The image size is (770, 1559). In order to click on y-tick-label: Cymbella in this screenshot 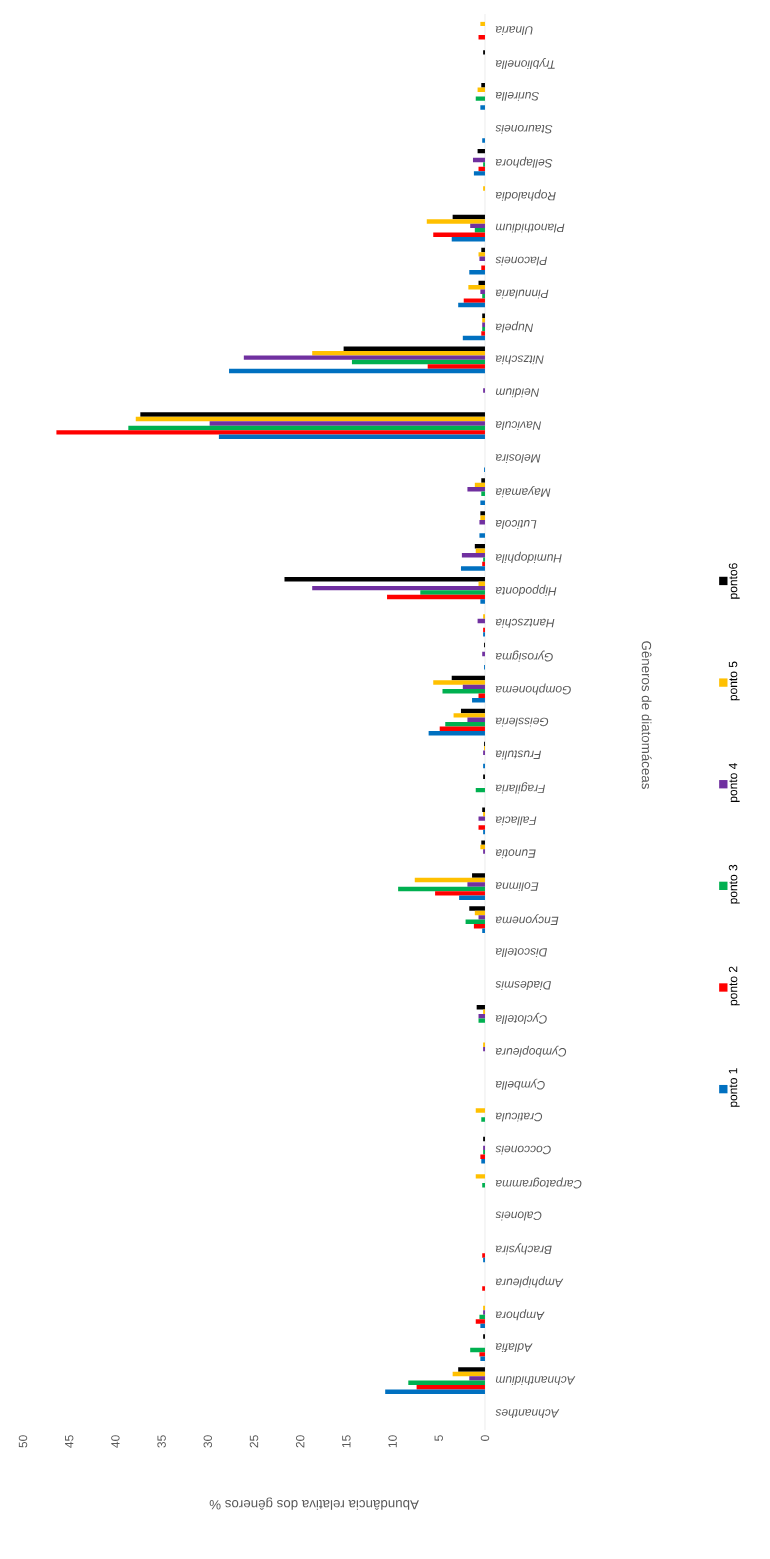, I will do `click(520, 1084)`.